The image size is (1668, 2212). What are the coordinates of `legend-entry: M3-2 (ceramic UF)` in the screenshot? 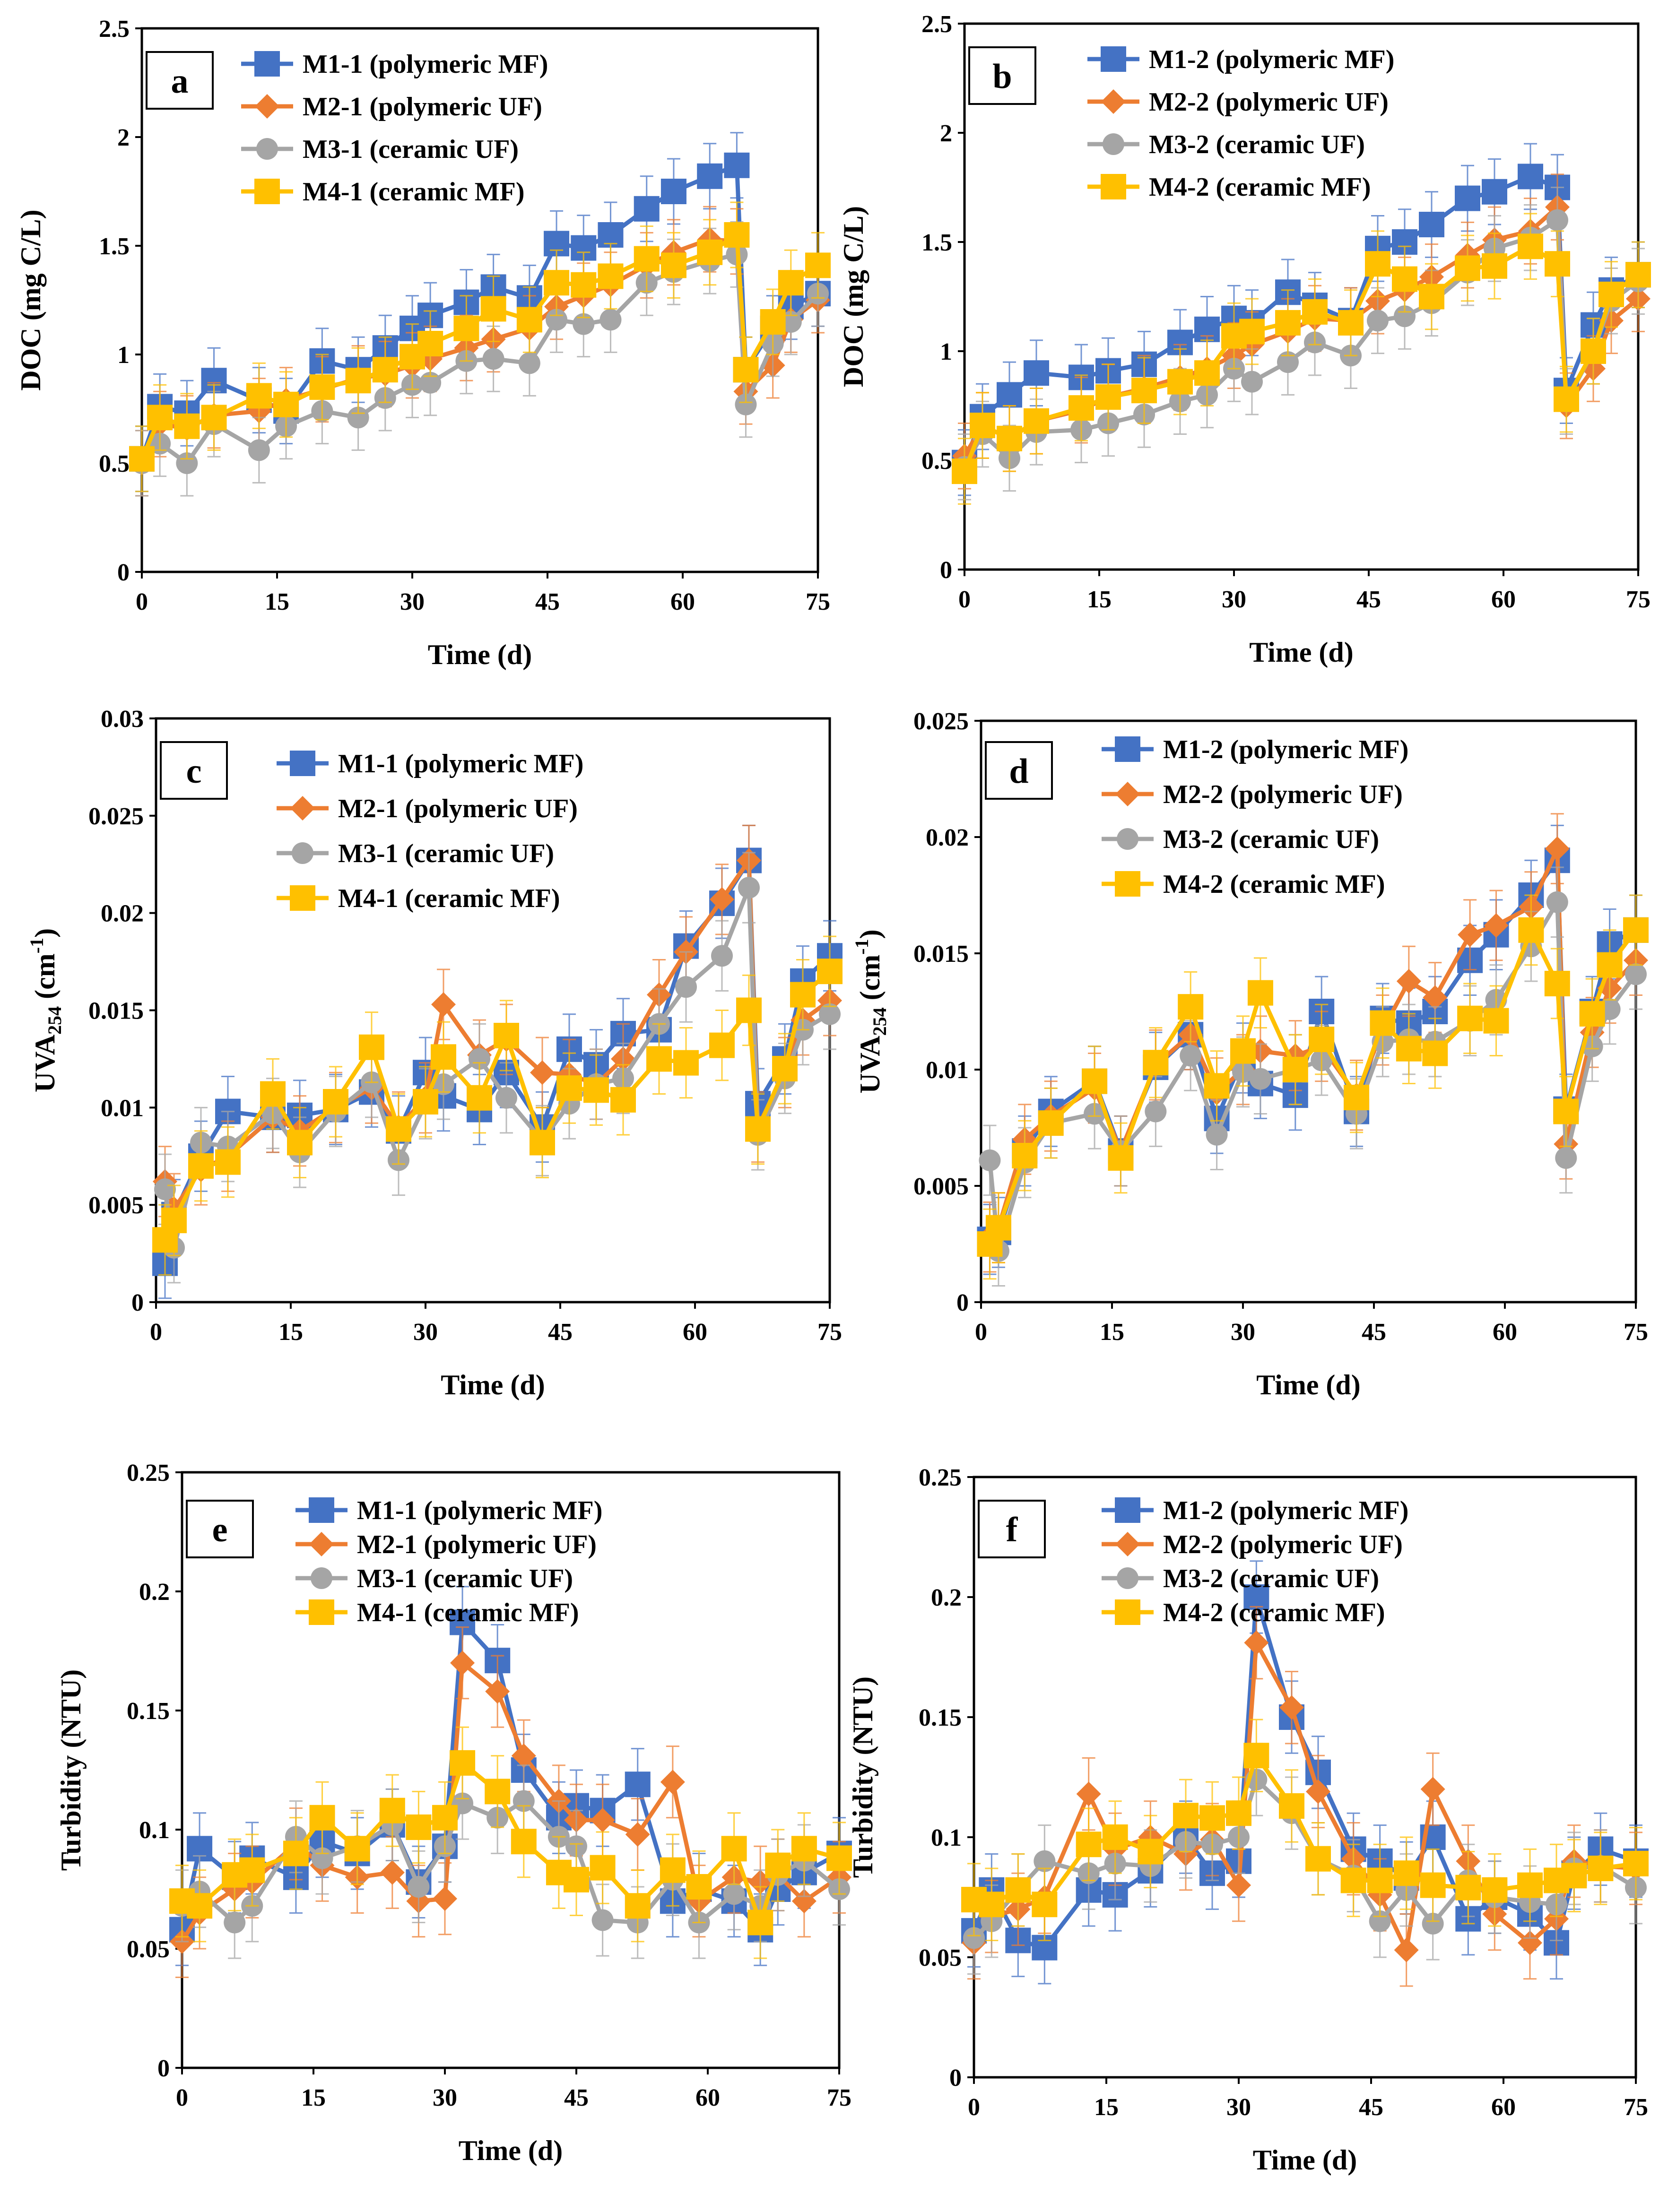 It's located at (1257, 144).